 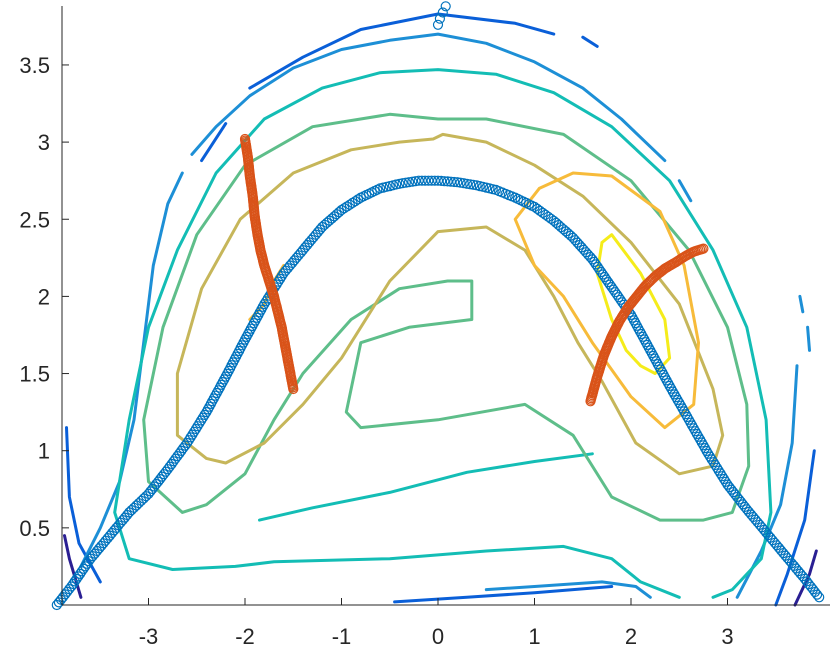 What do you see at coordinates (727, 636) in the screenshot?
I see `x-tick-label: 3` at bounding box center [727, 636].